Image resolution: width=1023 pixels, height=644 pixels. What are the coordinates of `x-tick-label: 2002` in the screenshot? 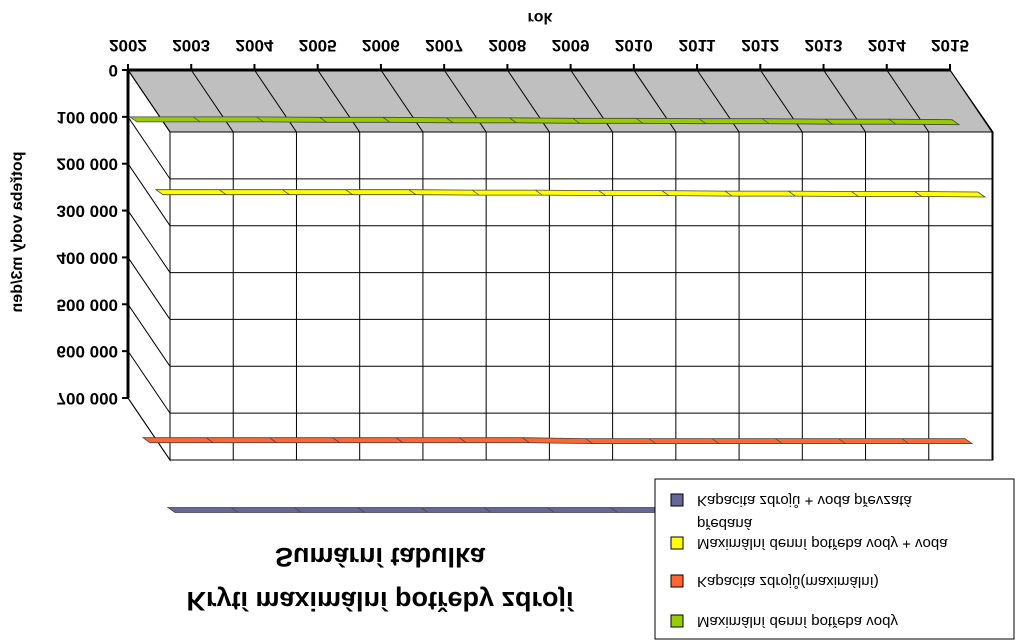 It's located at (128, 45).